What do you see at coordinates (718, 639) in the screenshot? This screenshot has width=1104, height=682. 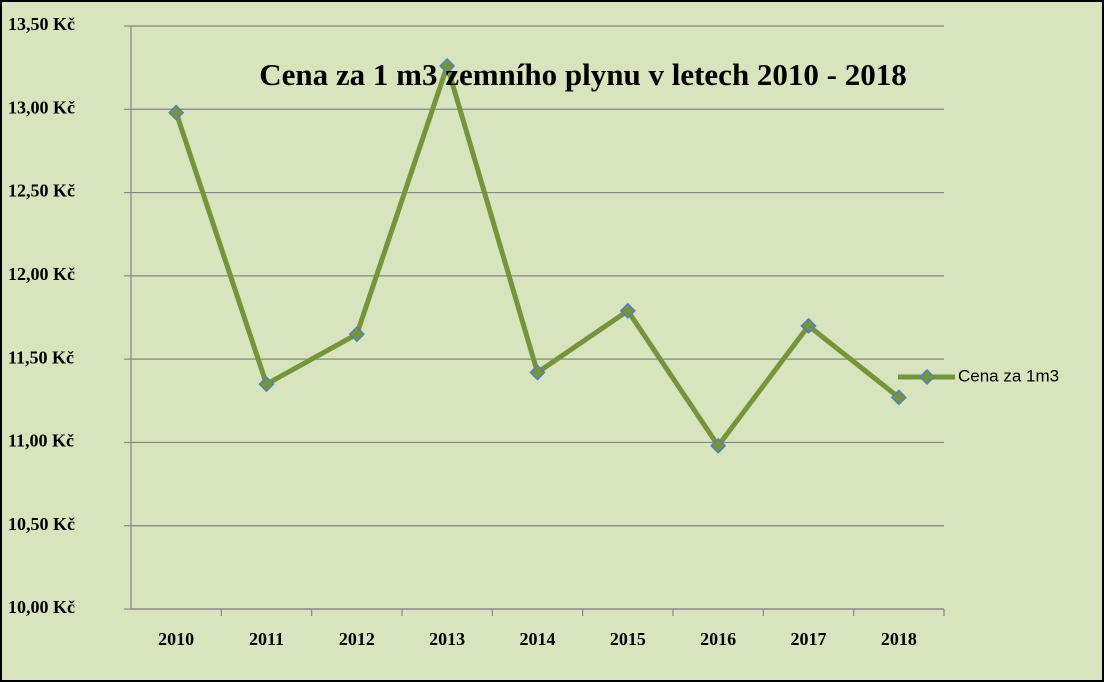 I see `x-tick-label: 2016` at bounding box center [718, 639].